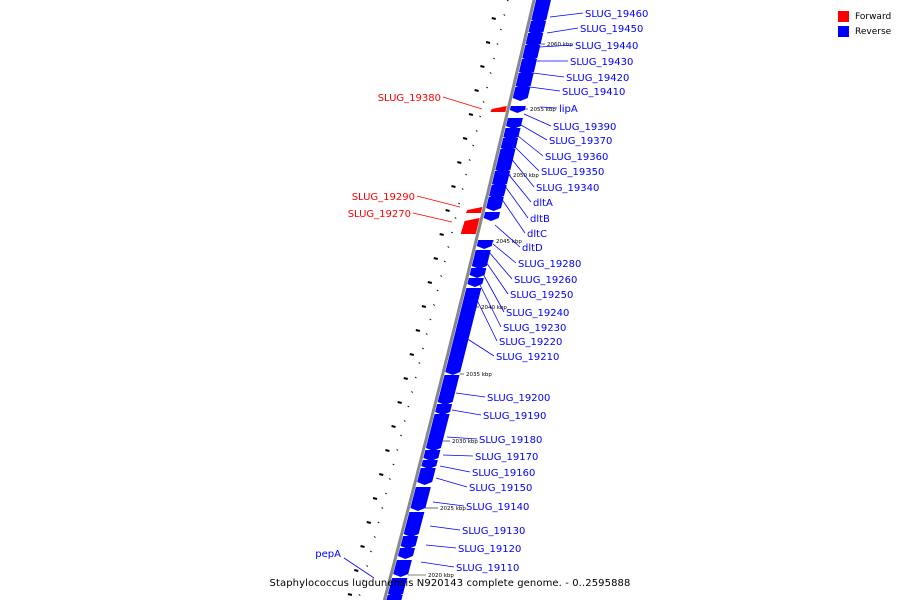 The width and height of the screenshot is (900, 600). I want to click on reverse-gene-label: SLUG_19460, so click(616, 14).